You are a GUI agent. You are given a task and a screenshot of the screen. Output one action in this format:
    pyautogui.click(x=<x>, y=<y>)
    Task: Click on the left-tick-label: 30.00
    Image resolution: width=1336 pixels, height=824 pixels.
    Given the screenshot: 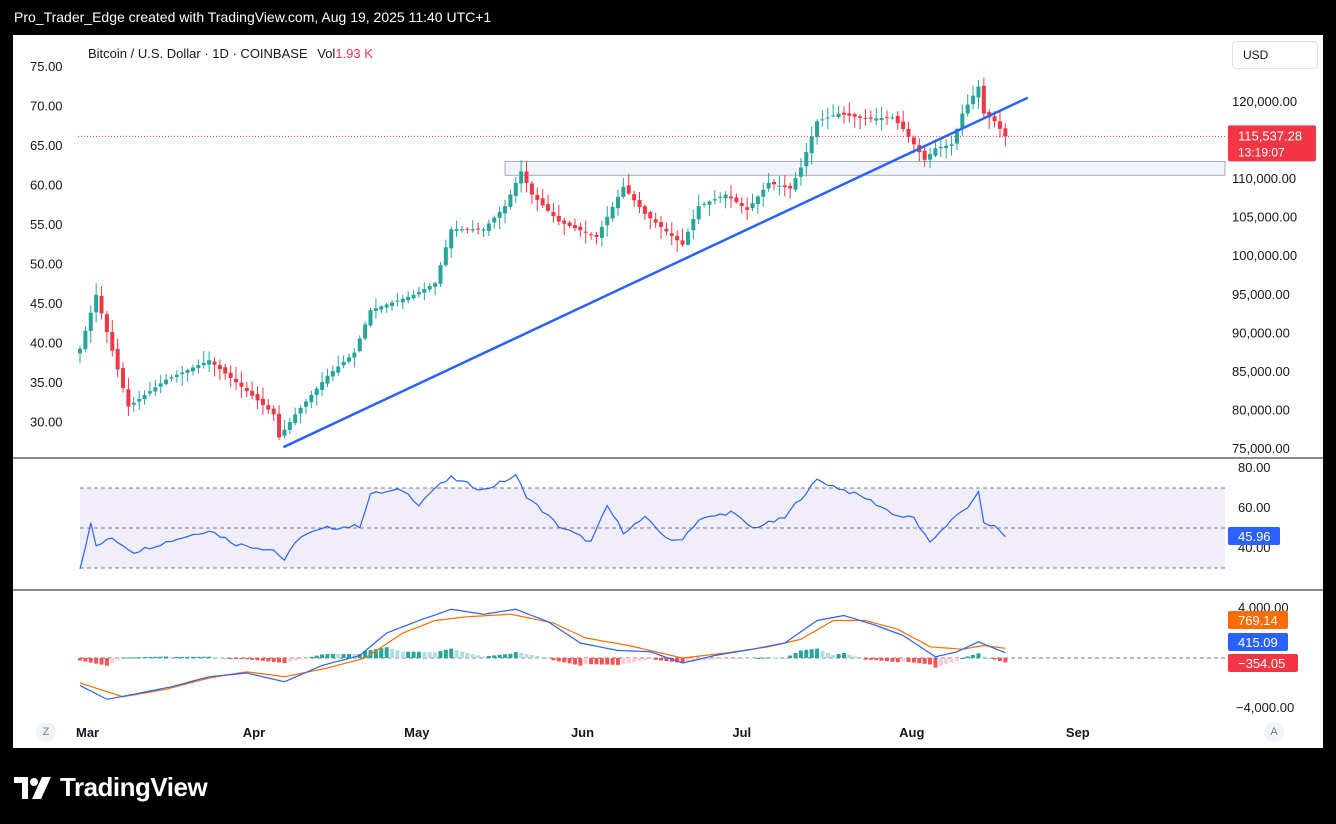 What is the action you would take?
    pyautogui.click(x=46, y=422)
    